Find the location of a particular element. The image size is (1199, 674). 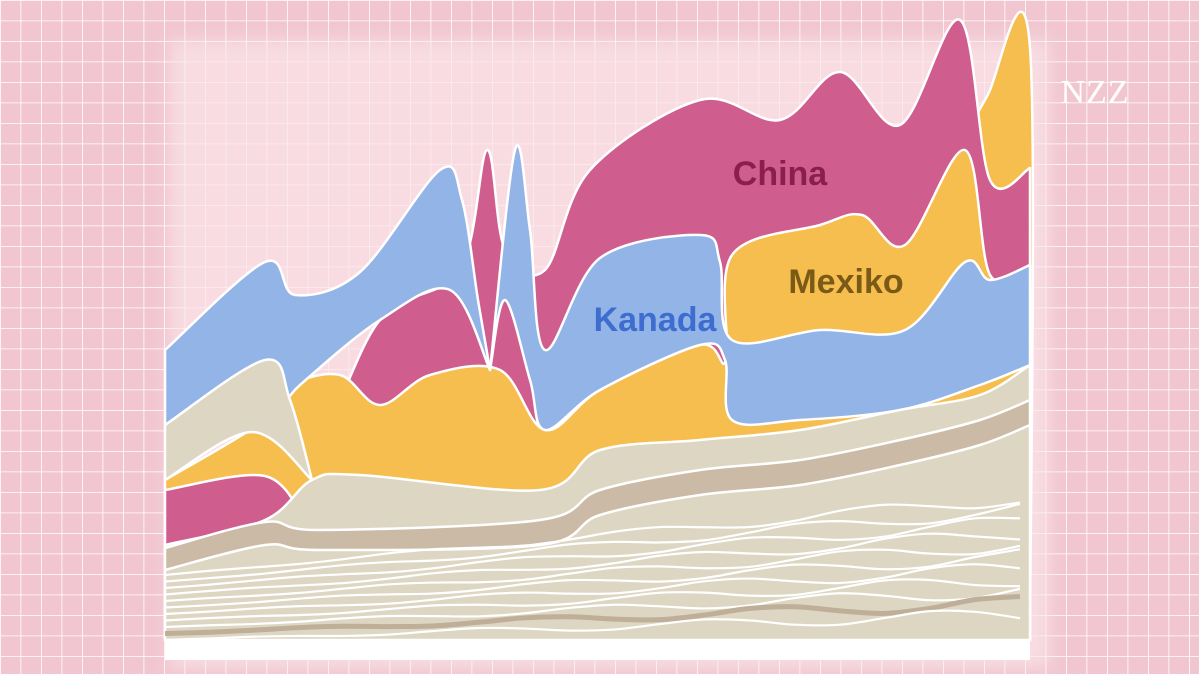

label-china: China is located at coordinates (781, 174).